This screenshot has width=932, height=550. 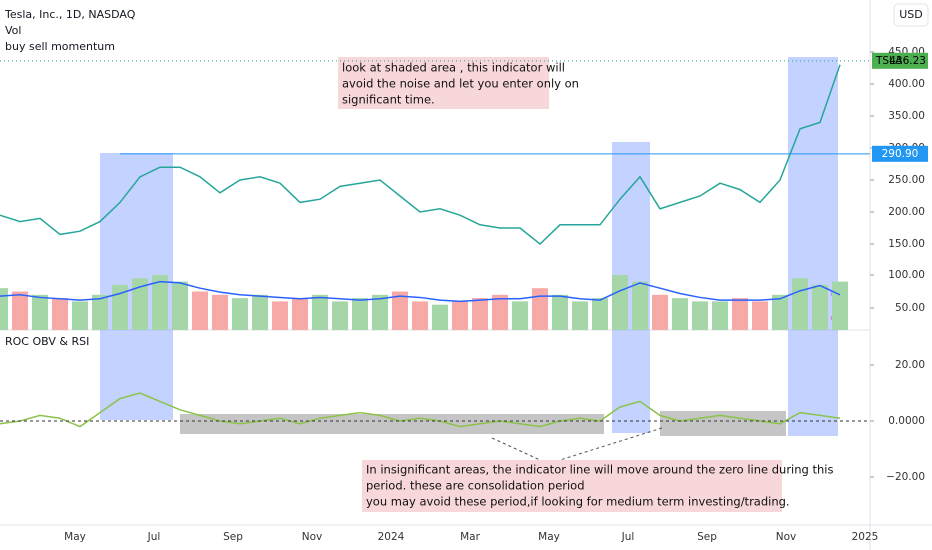 I want to click on ma-line, so click(x=420, y=291).